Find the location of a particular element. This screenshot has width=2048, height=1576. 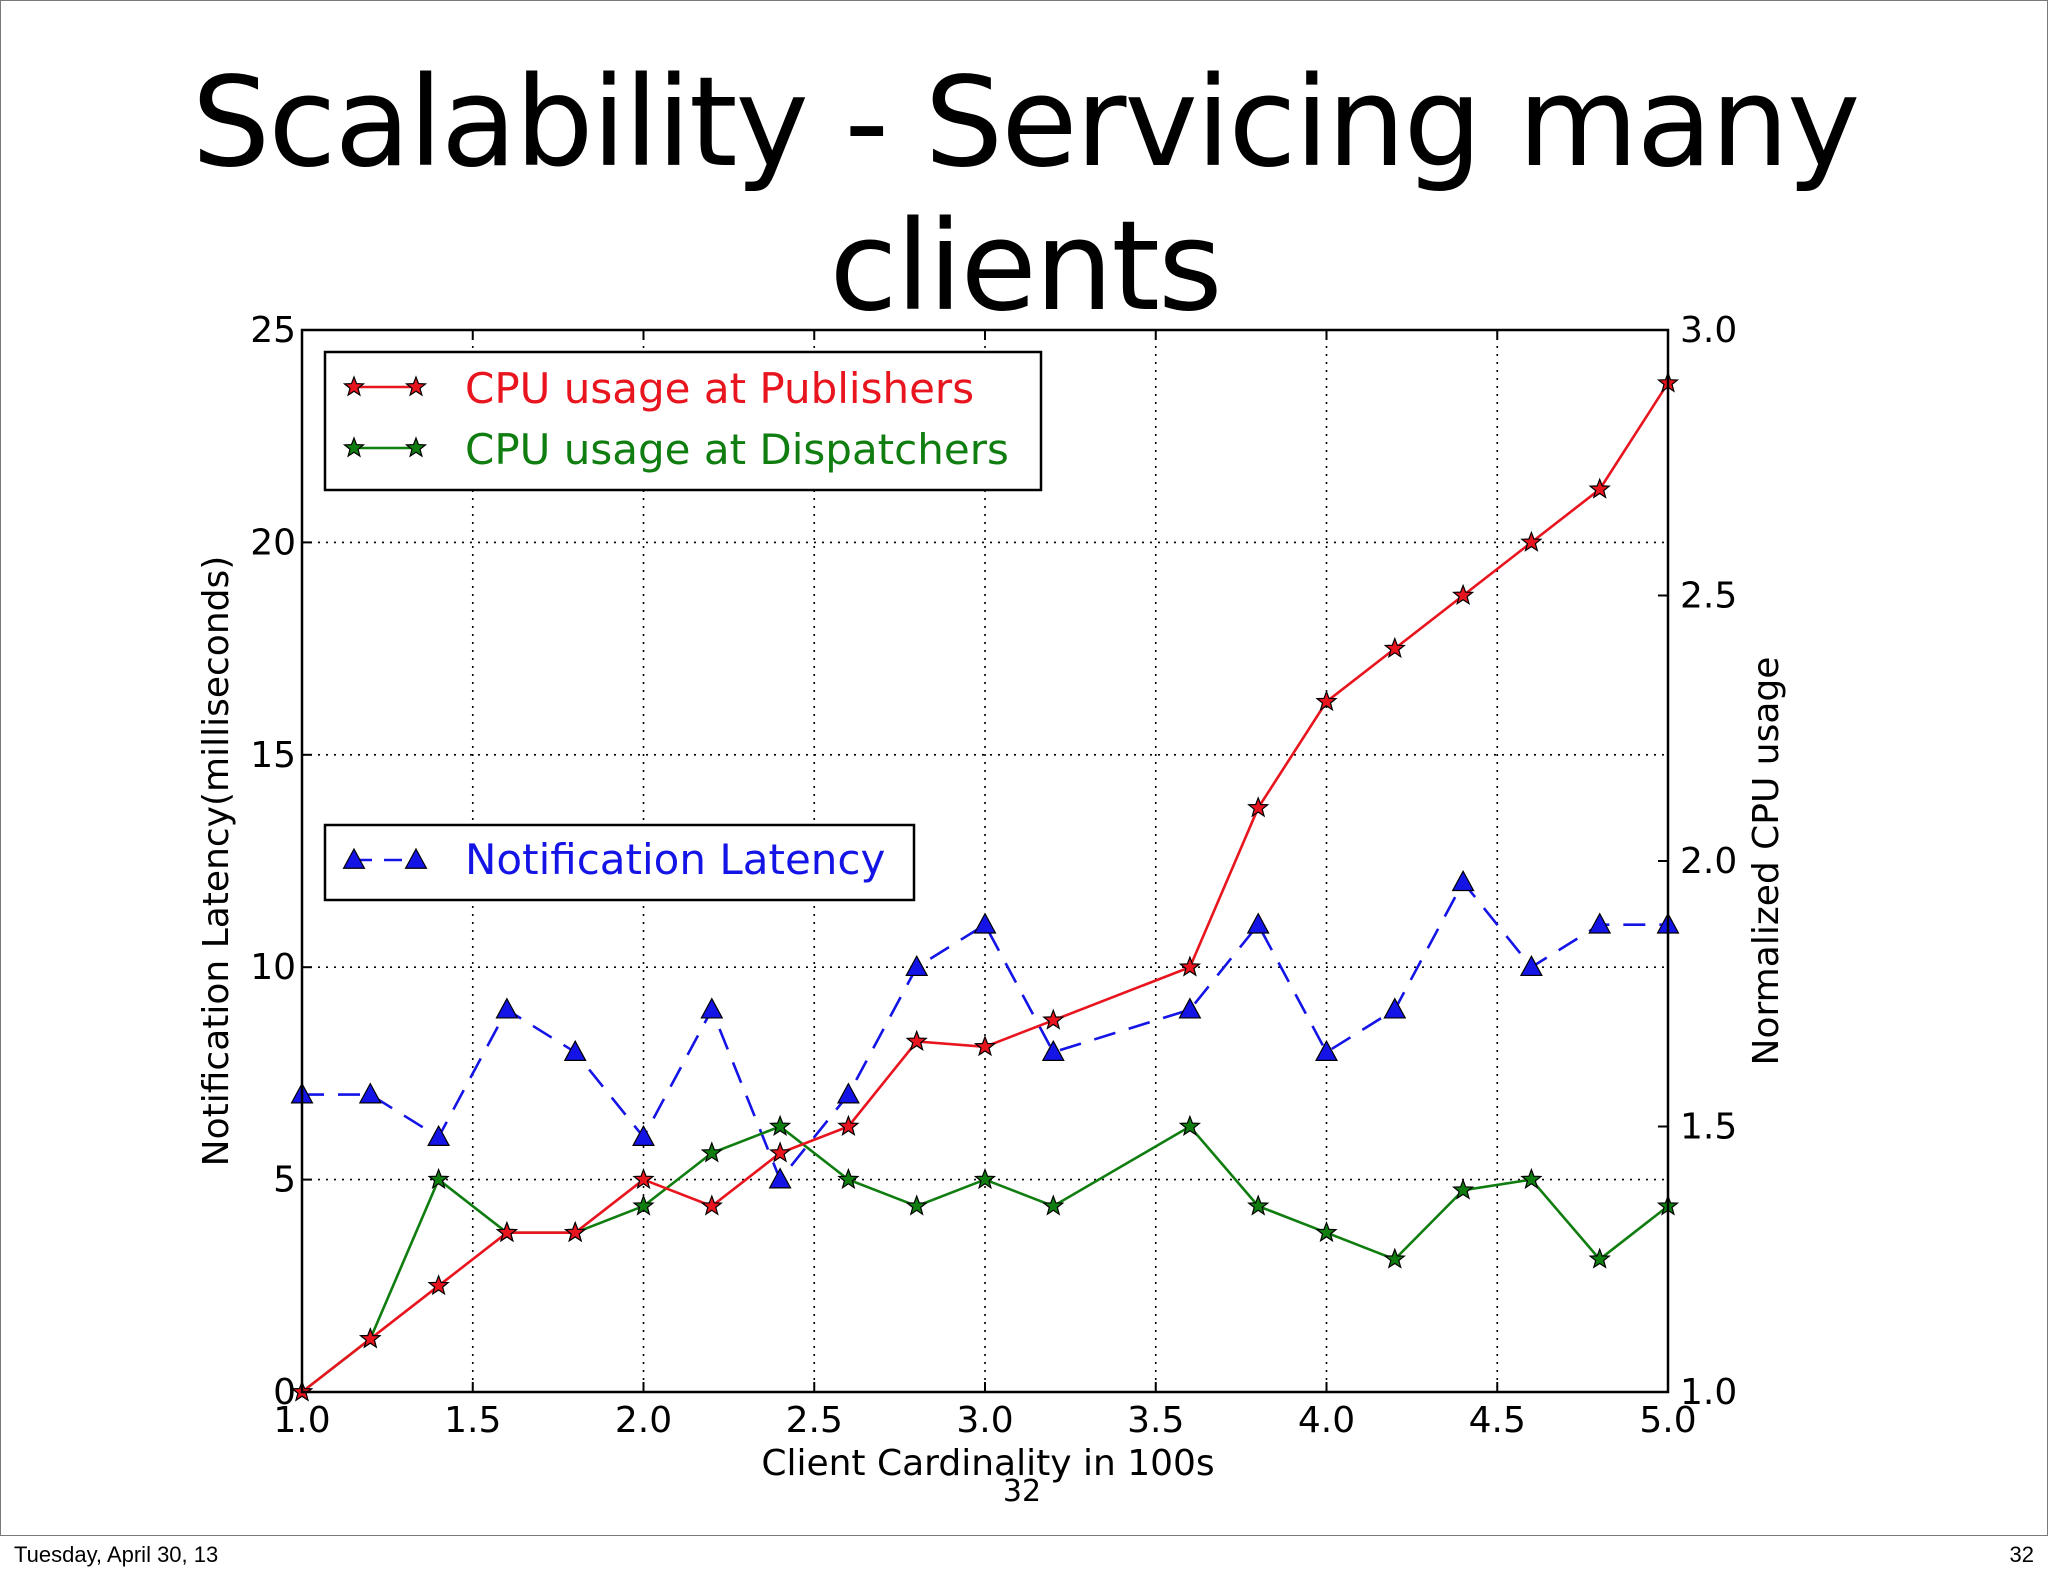

x-tick-label: 2.0 is located at coordinates (643, 1420).